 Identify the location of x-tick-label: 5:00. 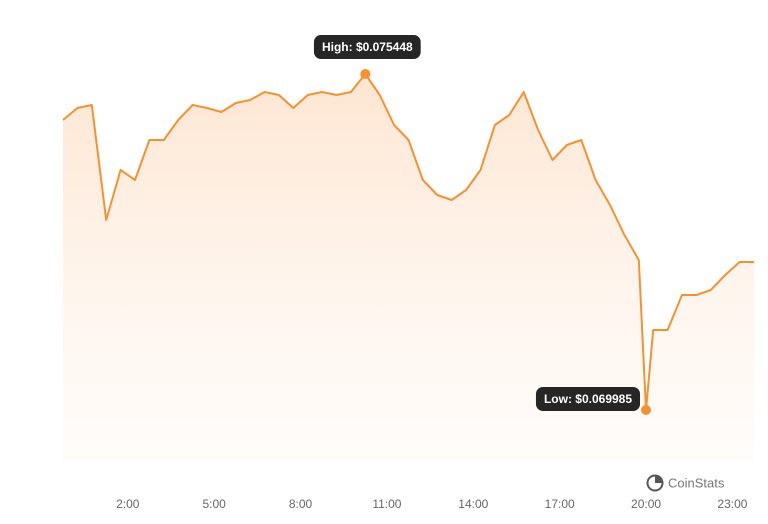
(214, 504).